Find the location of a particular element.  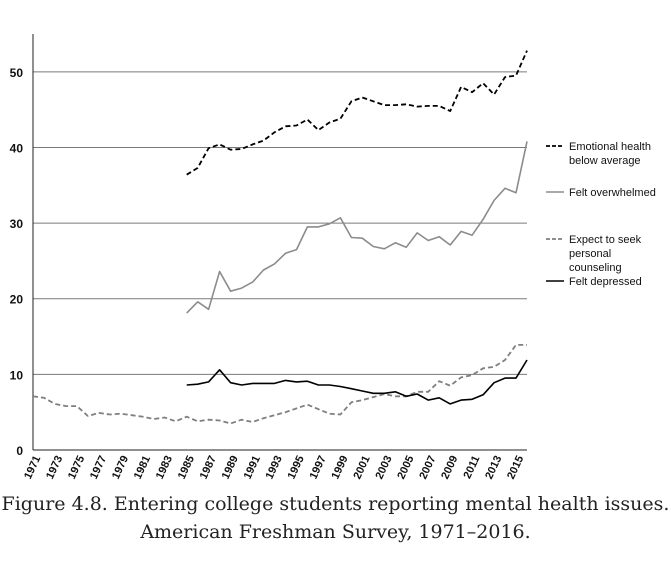

y-tick-label: 50 is located at coordinates (17, 73).